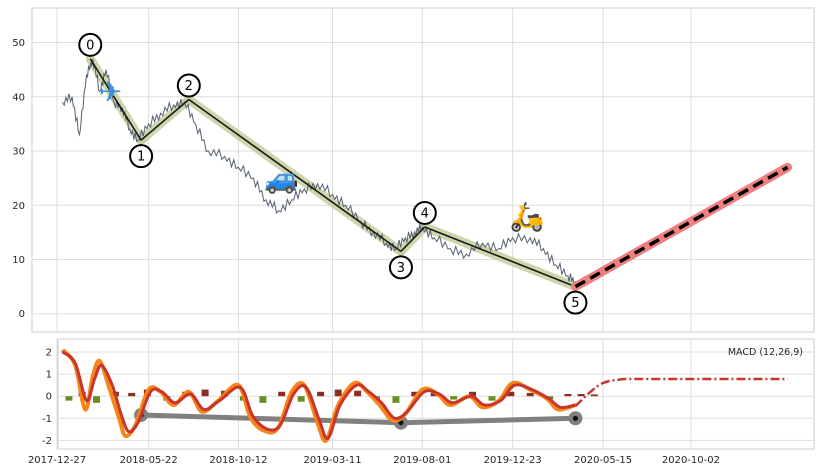 The height and width of the screenshot is (471, 820). Describe the element at coordinates (513, 460) in the screenshot. I see `x-tick-label: 2019-12-23` at that location.